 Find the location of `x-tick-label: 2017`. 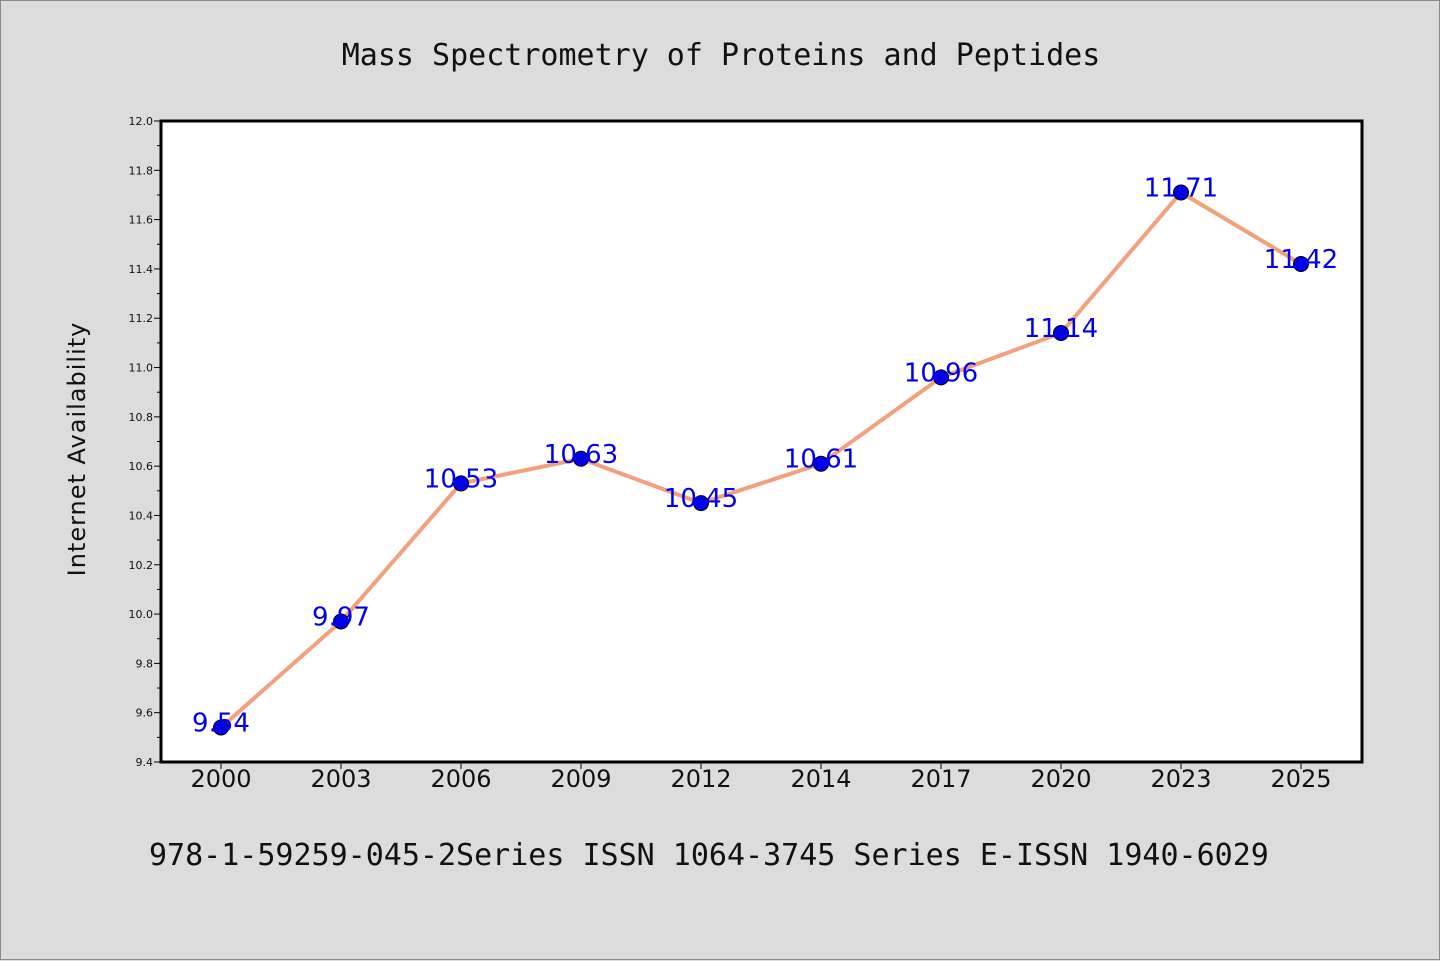

x-tick-label: 2017 is located at coordinates (940, 779).